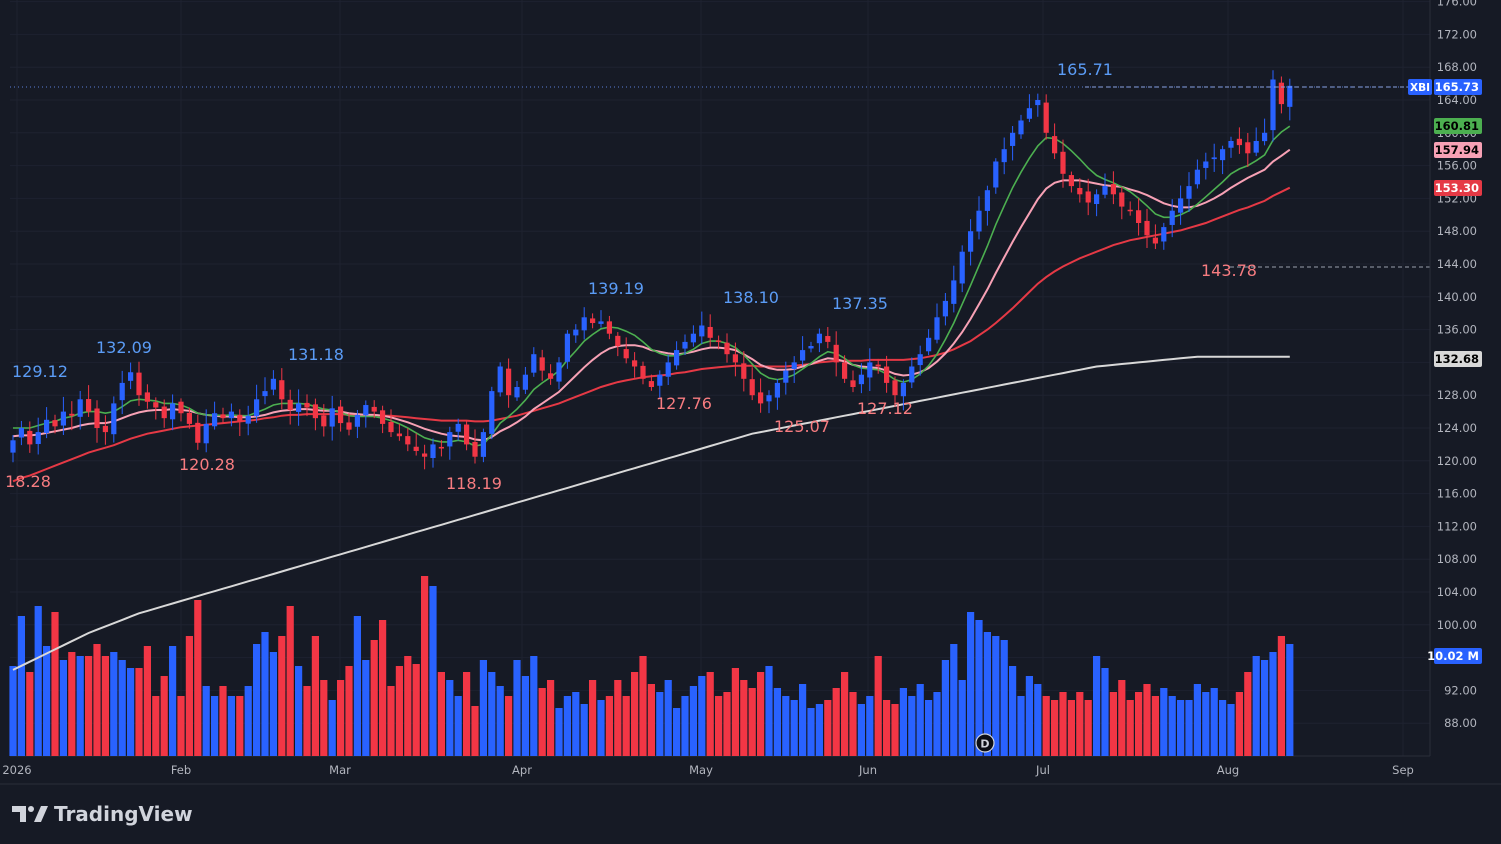 This screenshot has height=844, width=1501. I want to click on price-tick-label: 88.00, so click(1460, 723).